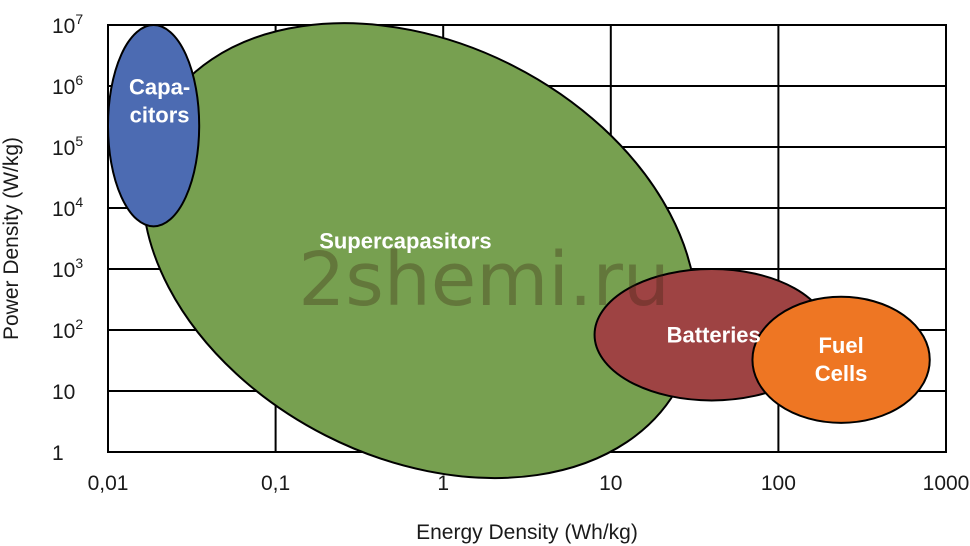  Describe the element at coordinates (484, 280) in the screenshot. I see `watermark: 2shemi.ru` at that location.